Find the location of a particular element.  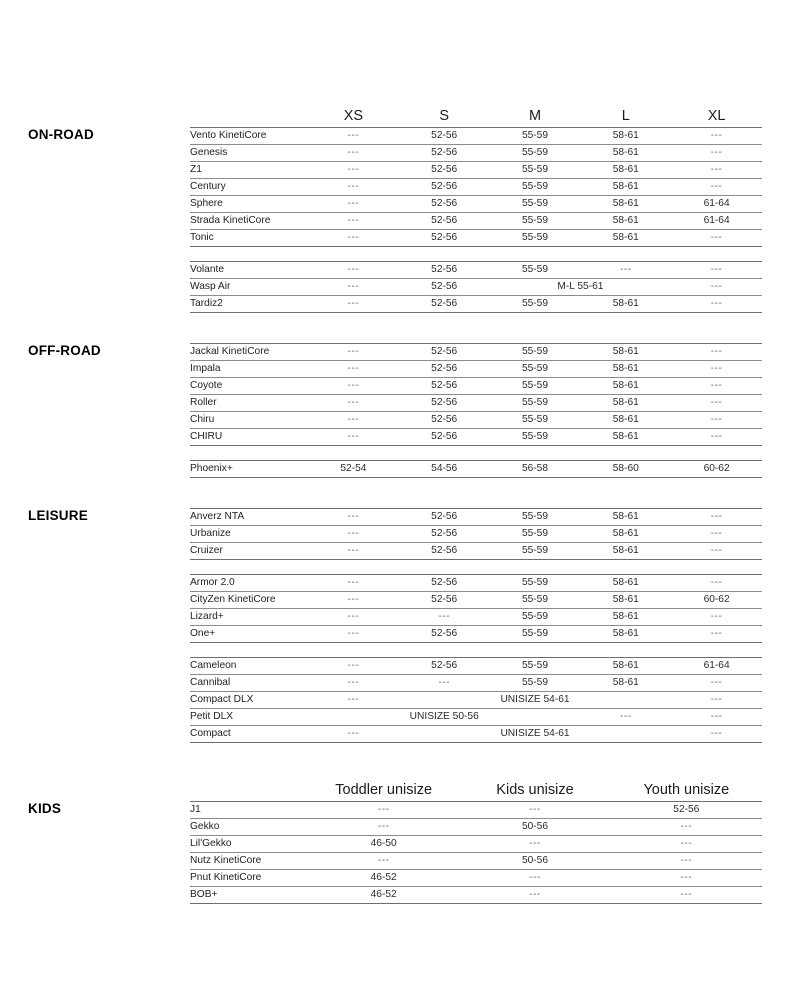

product-name-cell: Compact is located at coordinates (249, 734).